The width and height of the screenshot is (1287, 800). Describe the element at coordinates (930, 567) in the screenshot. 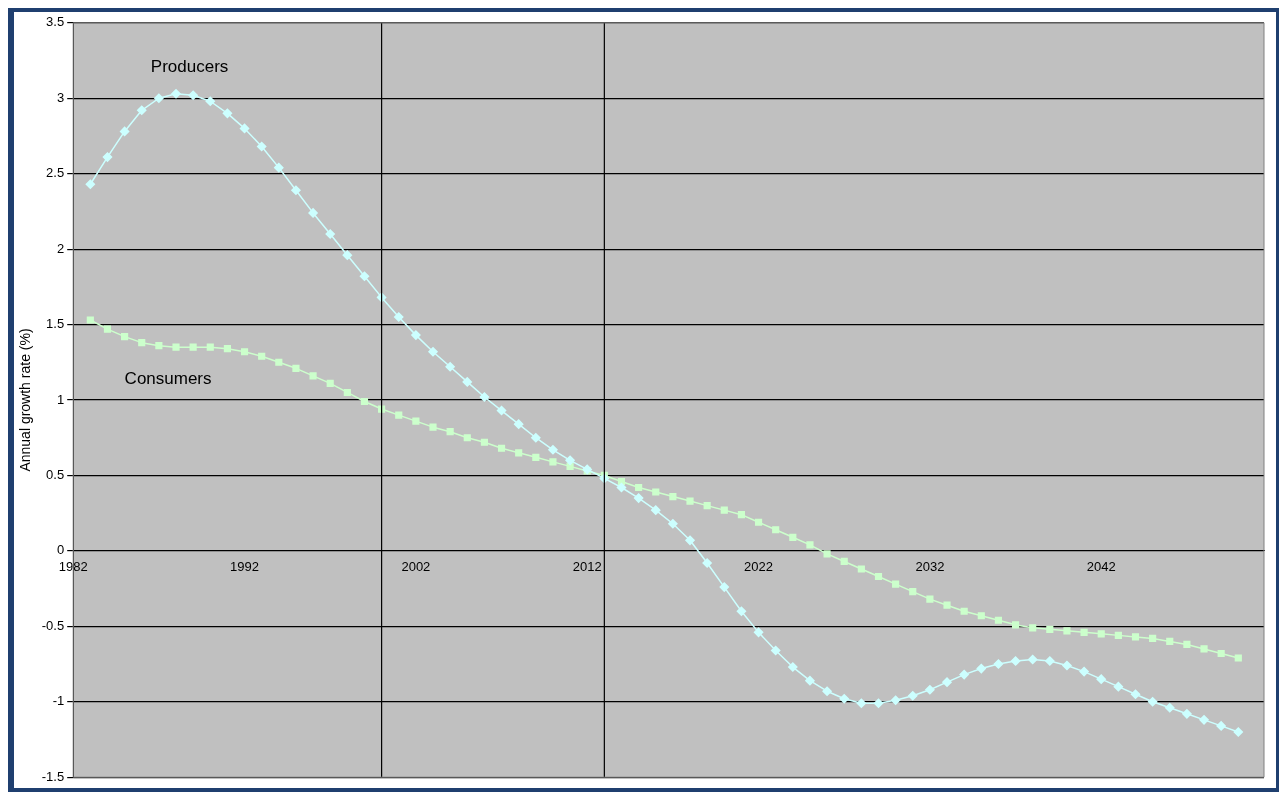

I see `x-tick-label: 2032` at that location.